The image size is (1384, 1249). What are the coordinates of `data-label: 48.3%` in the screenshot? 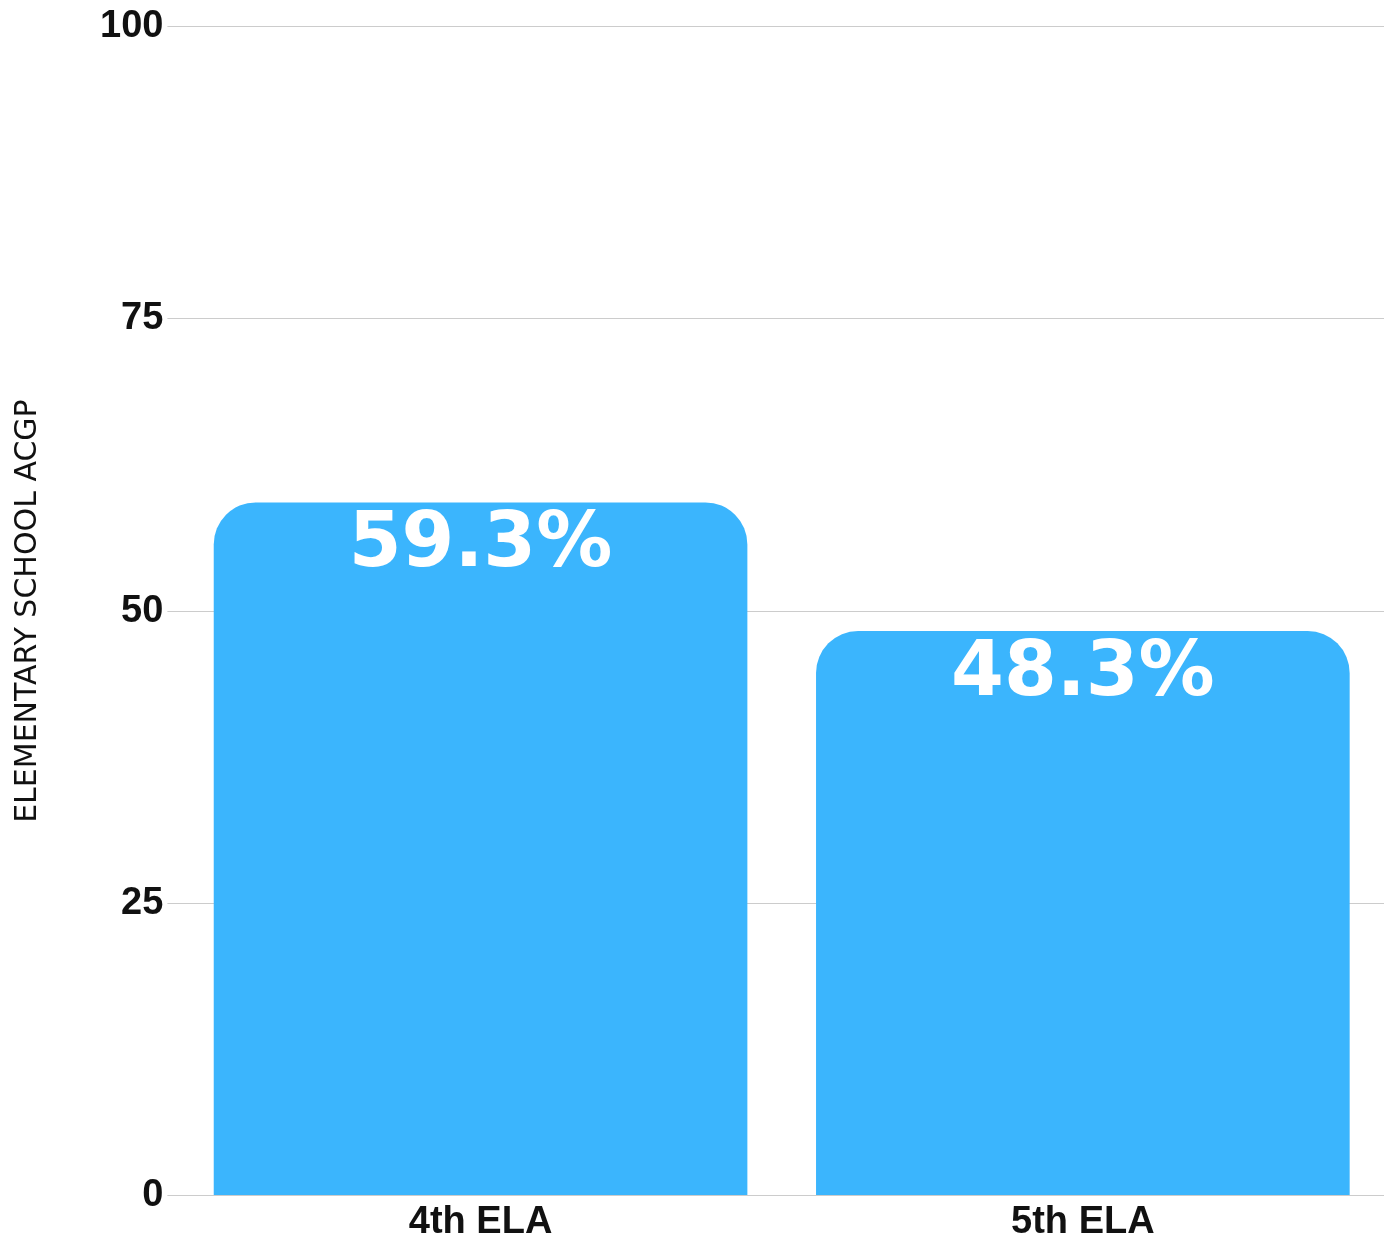 It's located at (1083, 668).